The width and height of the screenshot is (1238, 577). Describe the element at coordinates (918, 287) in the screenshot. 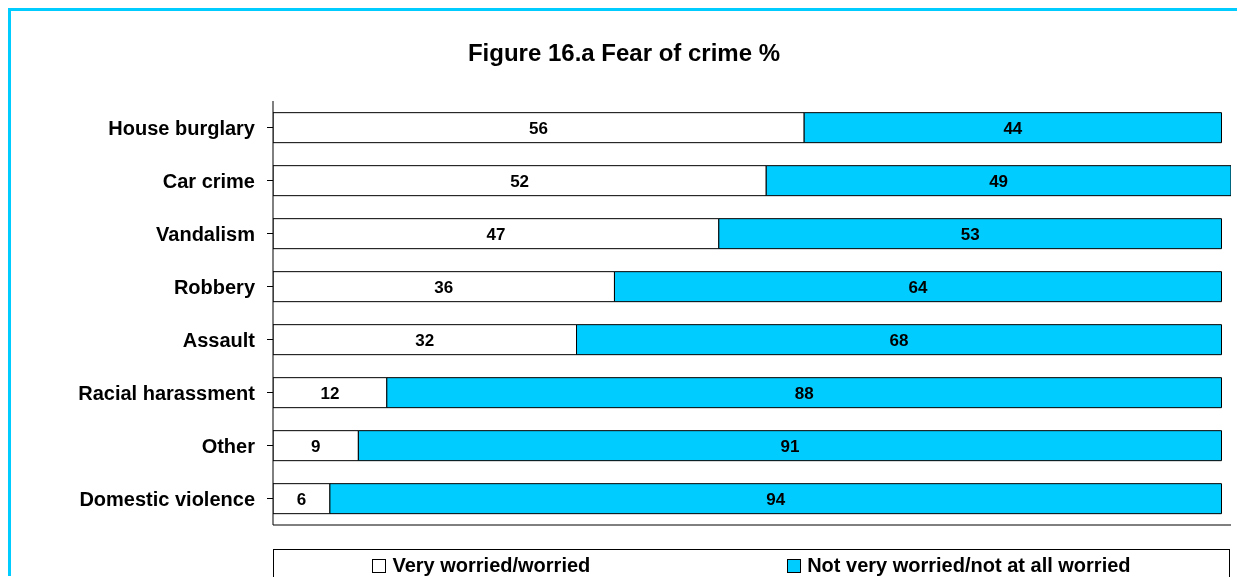

I see `data-label: 64` at that location.